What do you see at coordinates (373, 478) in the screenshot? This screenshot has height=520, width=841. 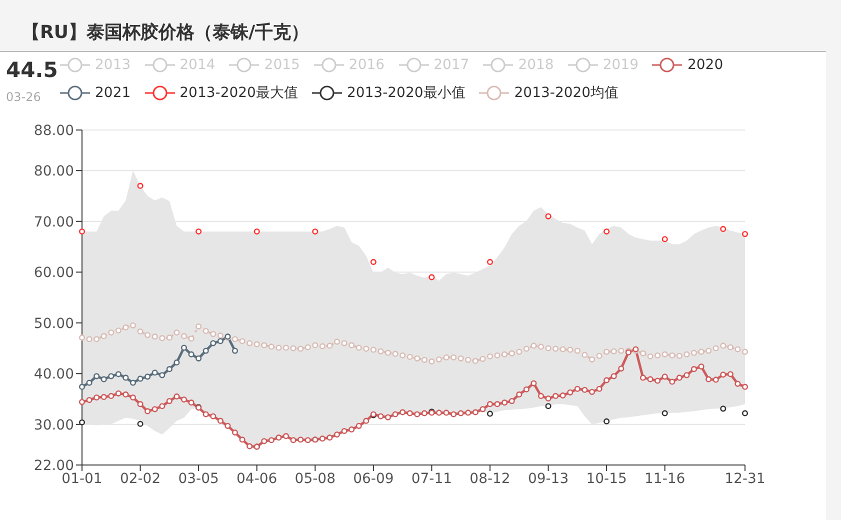 I see `x-tick-label: 06-09` at bounding box center [373, 478].